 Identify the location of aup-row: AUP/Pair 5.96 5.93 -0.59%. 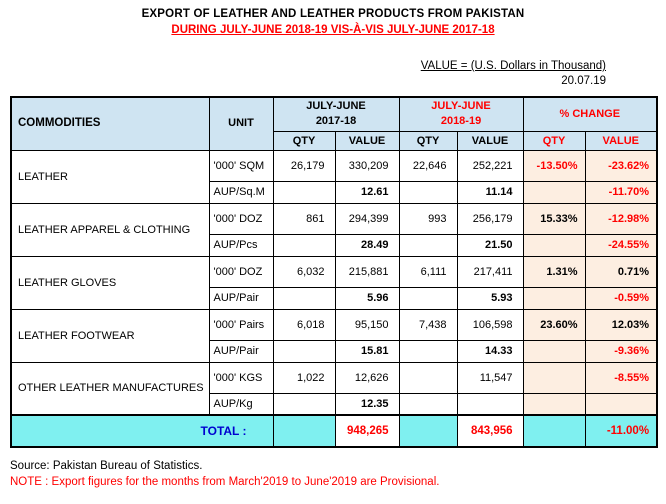
(334, 298).